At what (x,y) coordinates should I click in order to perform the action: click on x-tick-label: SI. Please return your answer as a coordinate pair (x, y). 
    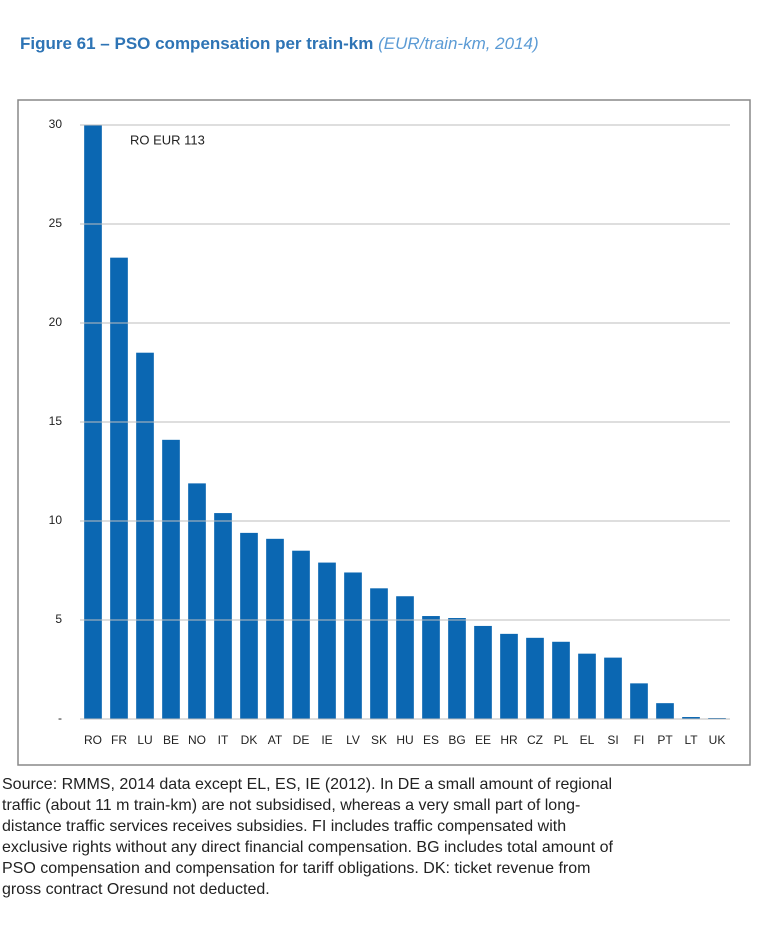
    Looking at the image, I should click on (612, 740).